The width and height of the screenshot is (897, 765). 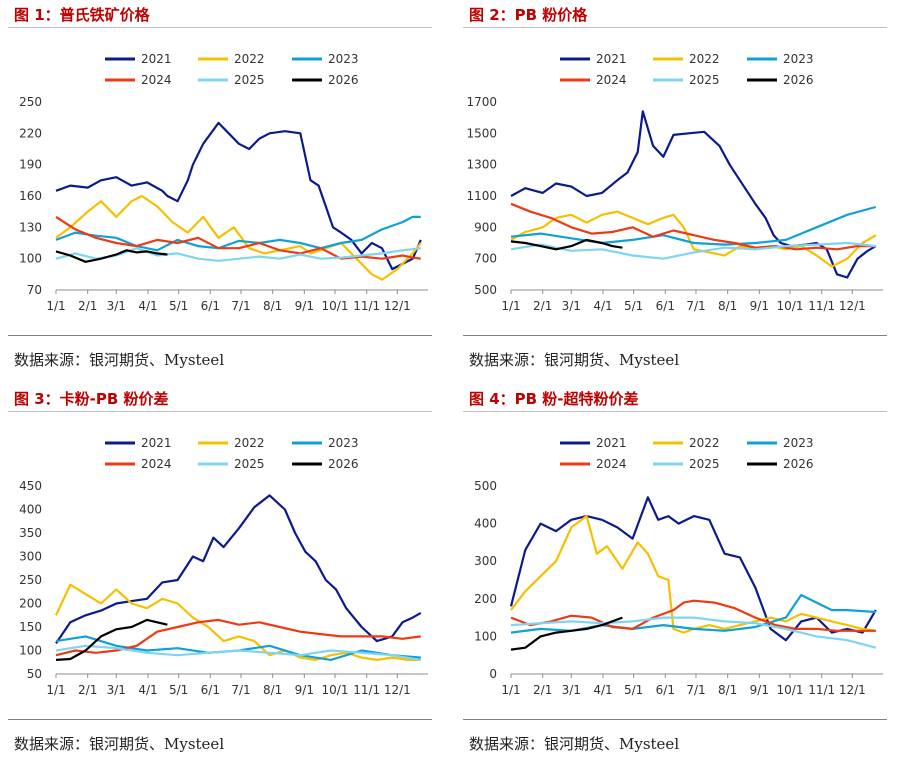 What do you see at coordinates (493, 674) in the screenshot?
I see `y-tick-label: 0` at bounding box center [493, 674].